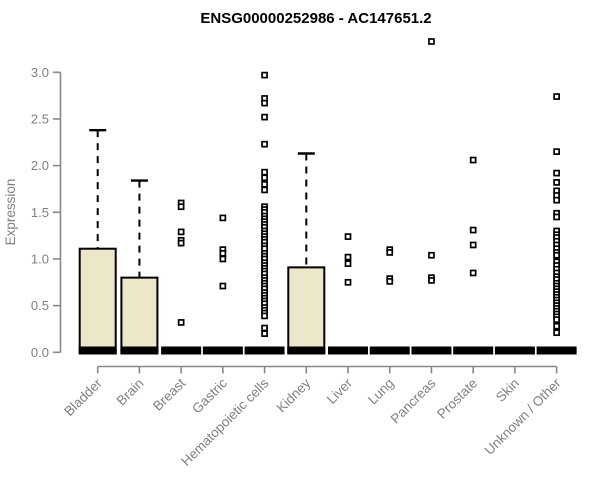 Image resolution: width=600 pixels, height=500 pixels. What do you see at coordinates (169, 394) in the screenshot?
I see `x-tick-label: Breast` at bounding box center [169, 394].